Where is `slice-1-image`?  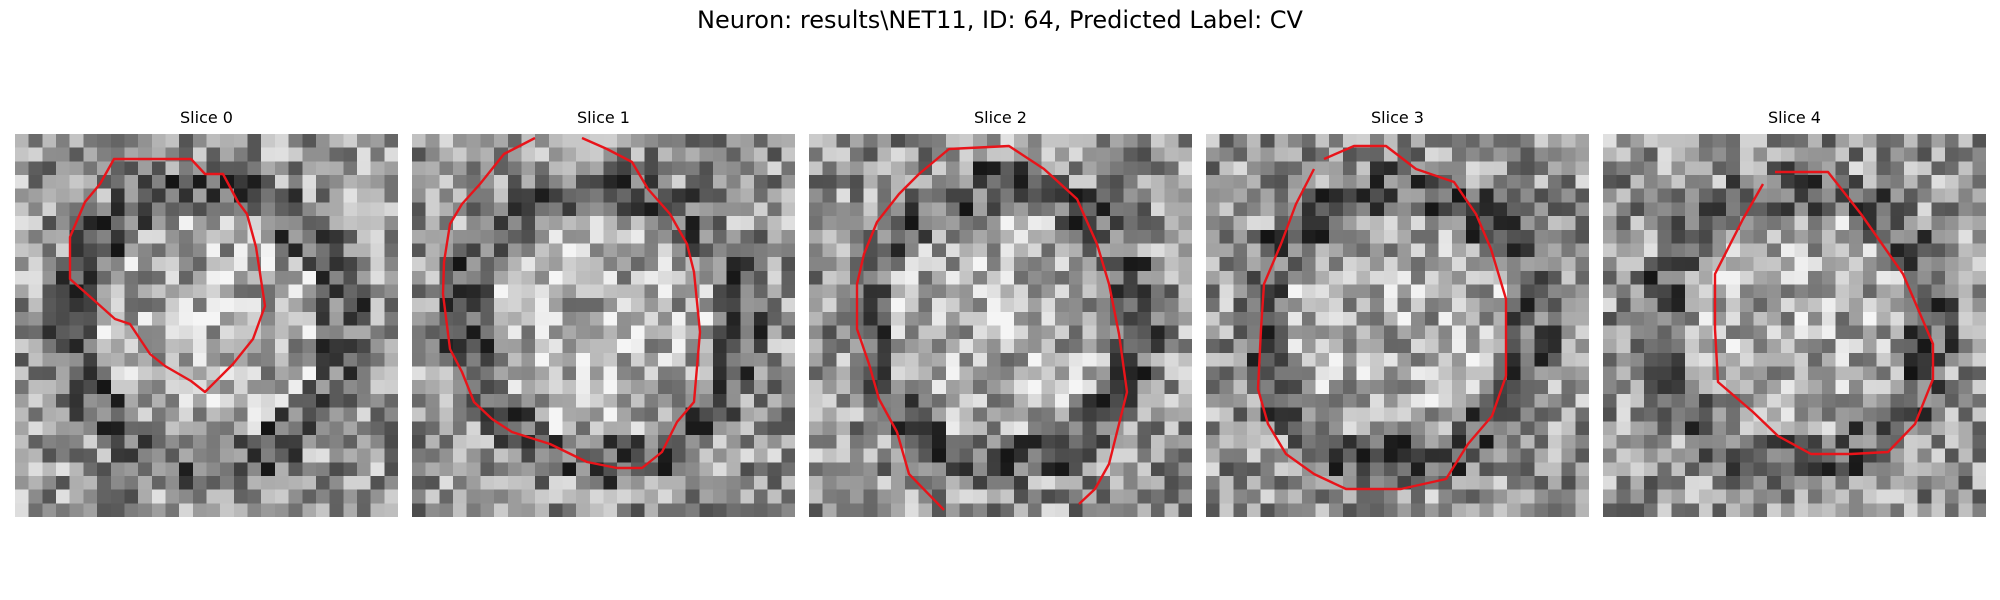 slice-1-image is located at coordinates (603, 325).